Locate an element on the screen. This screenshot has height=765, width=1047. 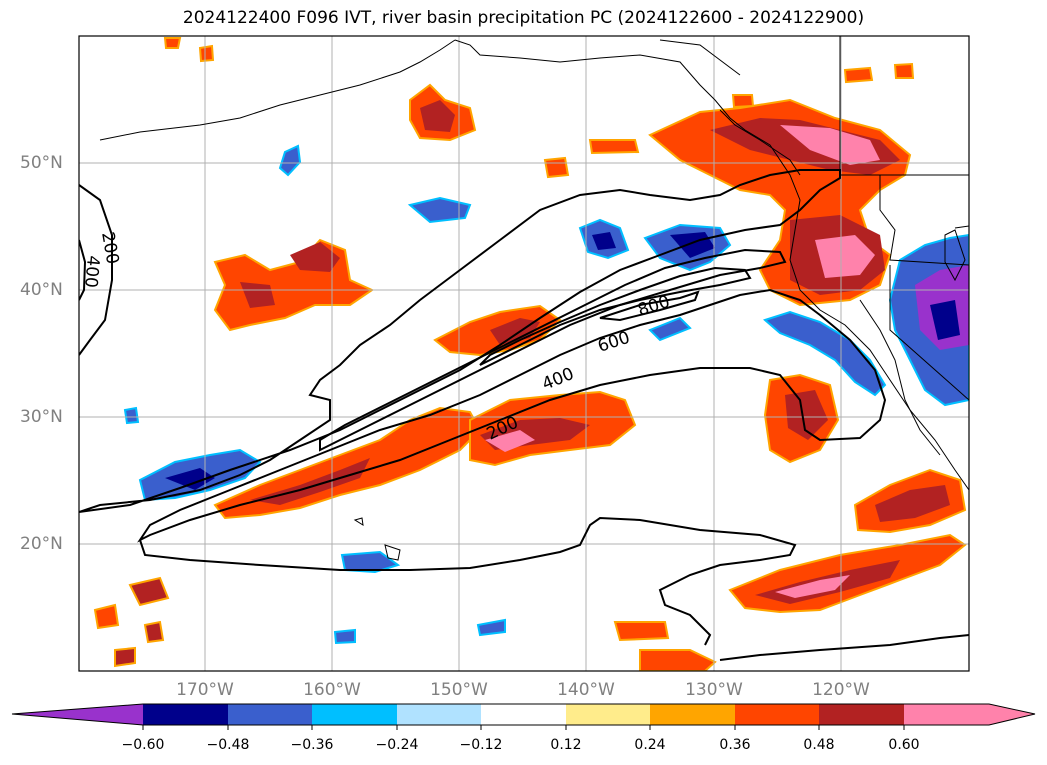
lon-label-120w: 120°W is located at coordinates (841, 690).